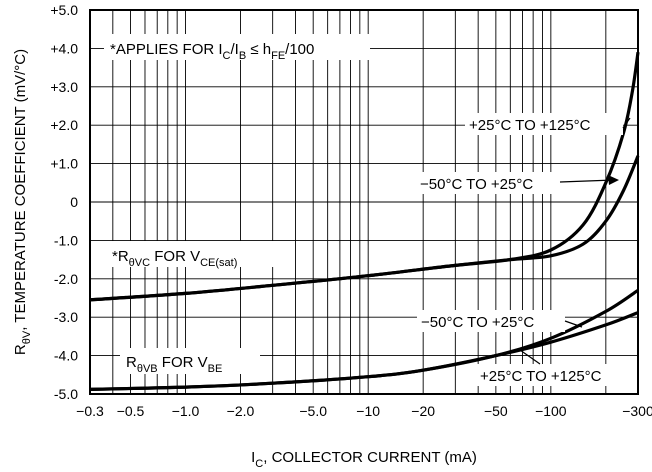 This screenshot has width=652, height=472. Describe the element at coordinates (587, 181) in the screenshot. I see `leader-line-vce-cold` at that location.